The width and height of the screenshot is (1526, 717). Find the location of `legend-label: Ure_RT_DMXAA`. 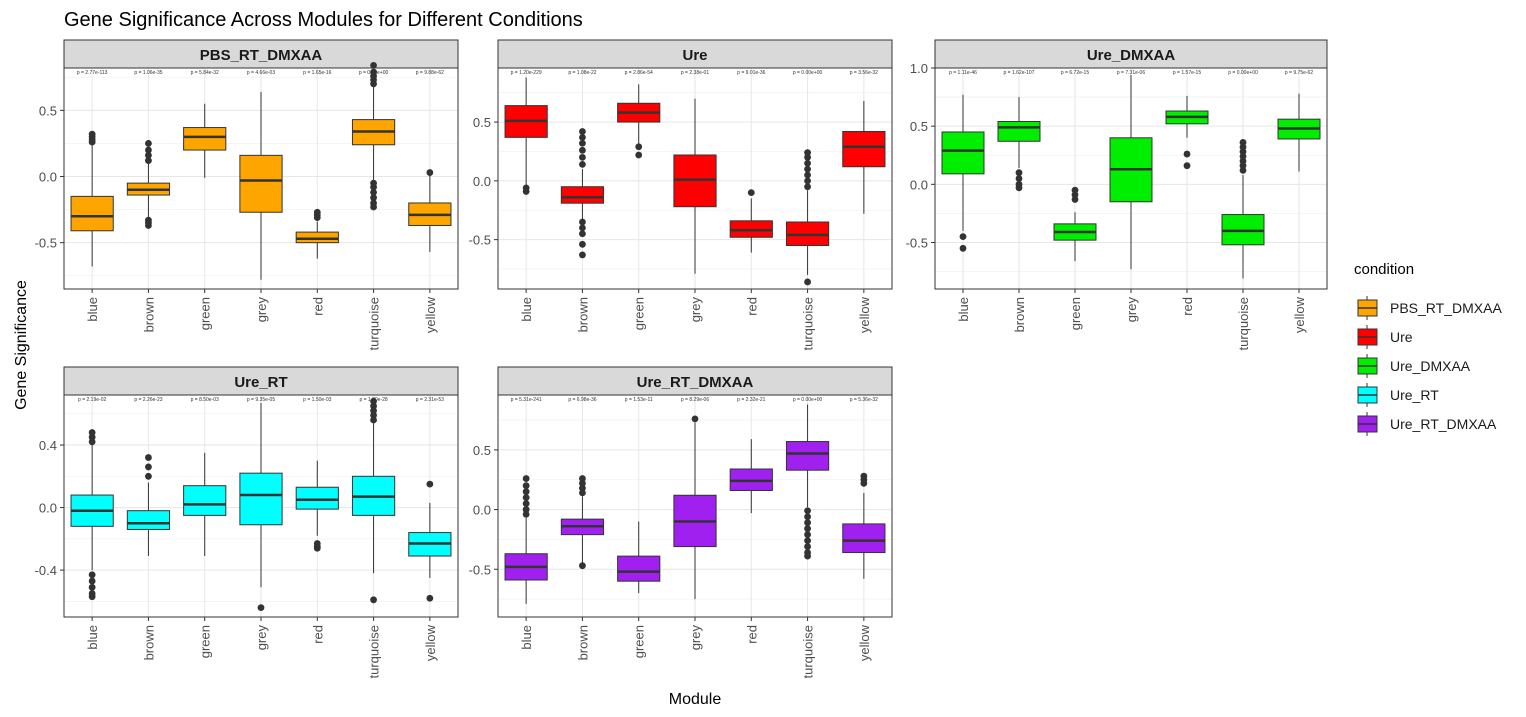

legend-label: Ure_RT_DMXAA is located at coordinates (1443, 424).